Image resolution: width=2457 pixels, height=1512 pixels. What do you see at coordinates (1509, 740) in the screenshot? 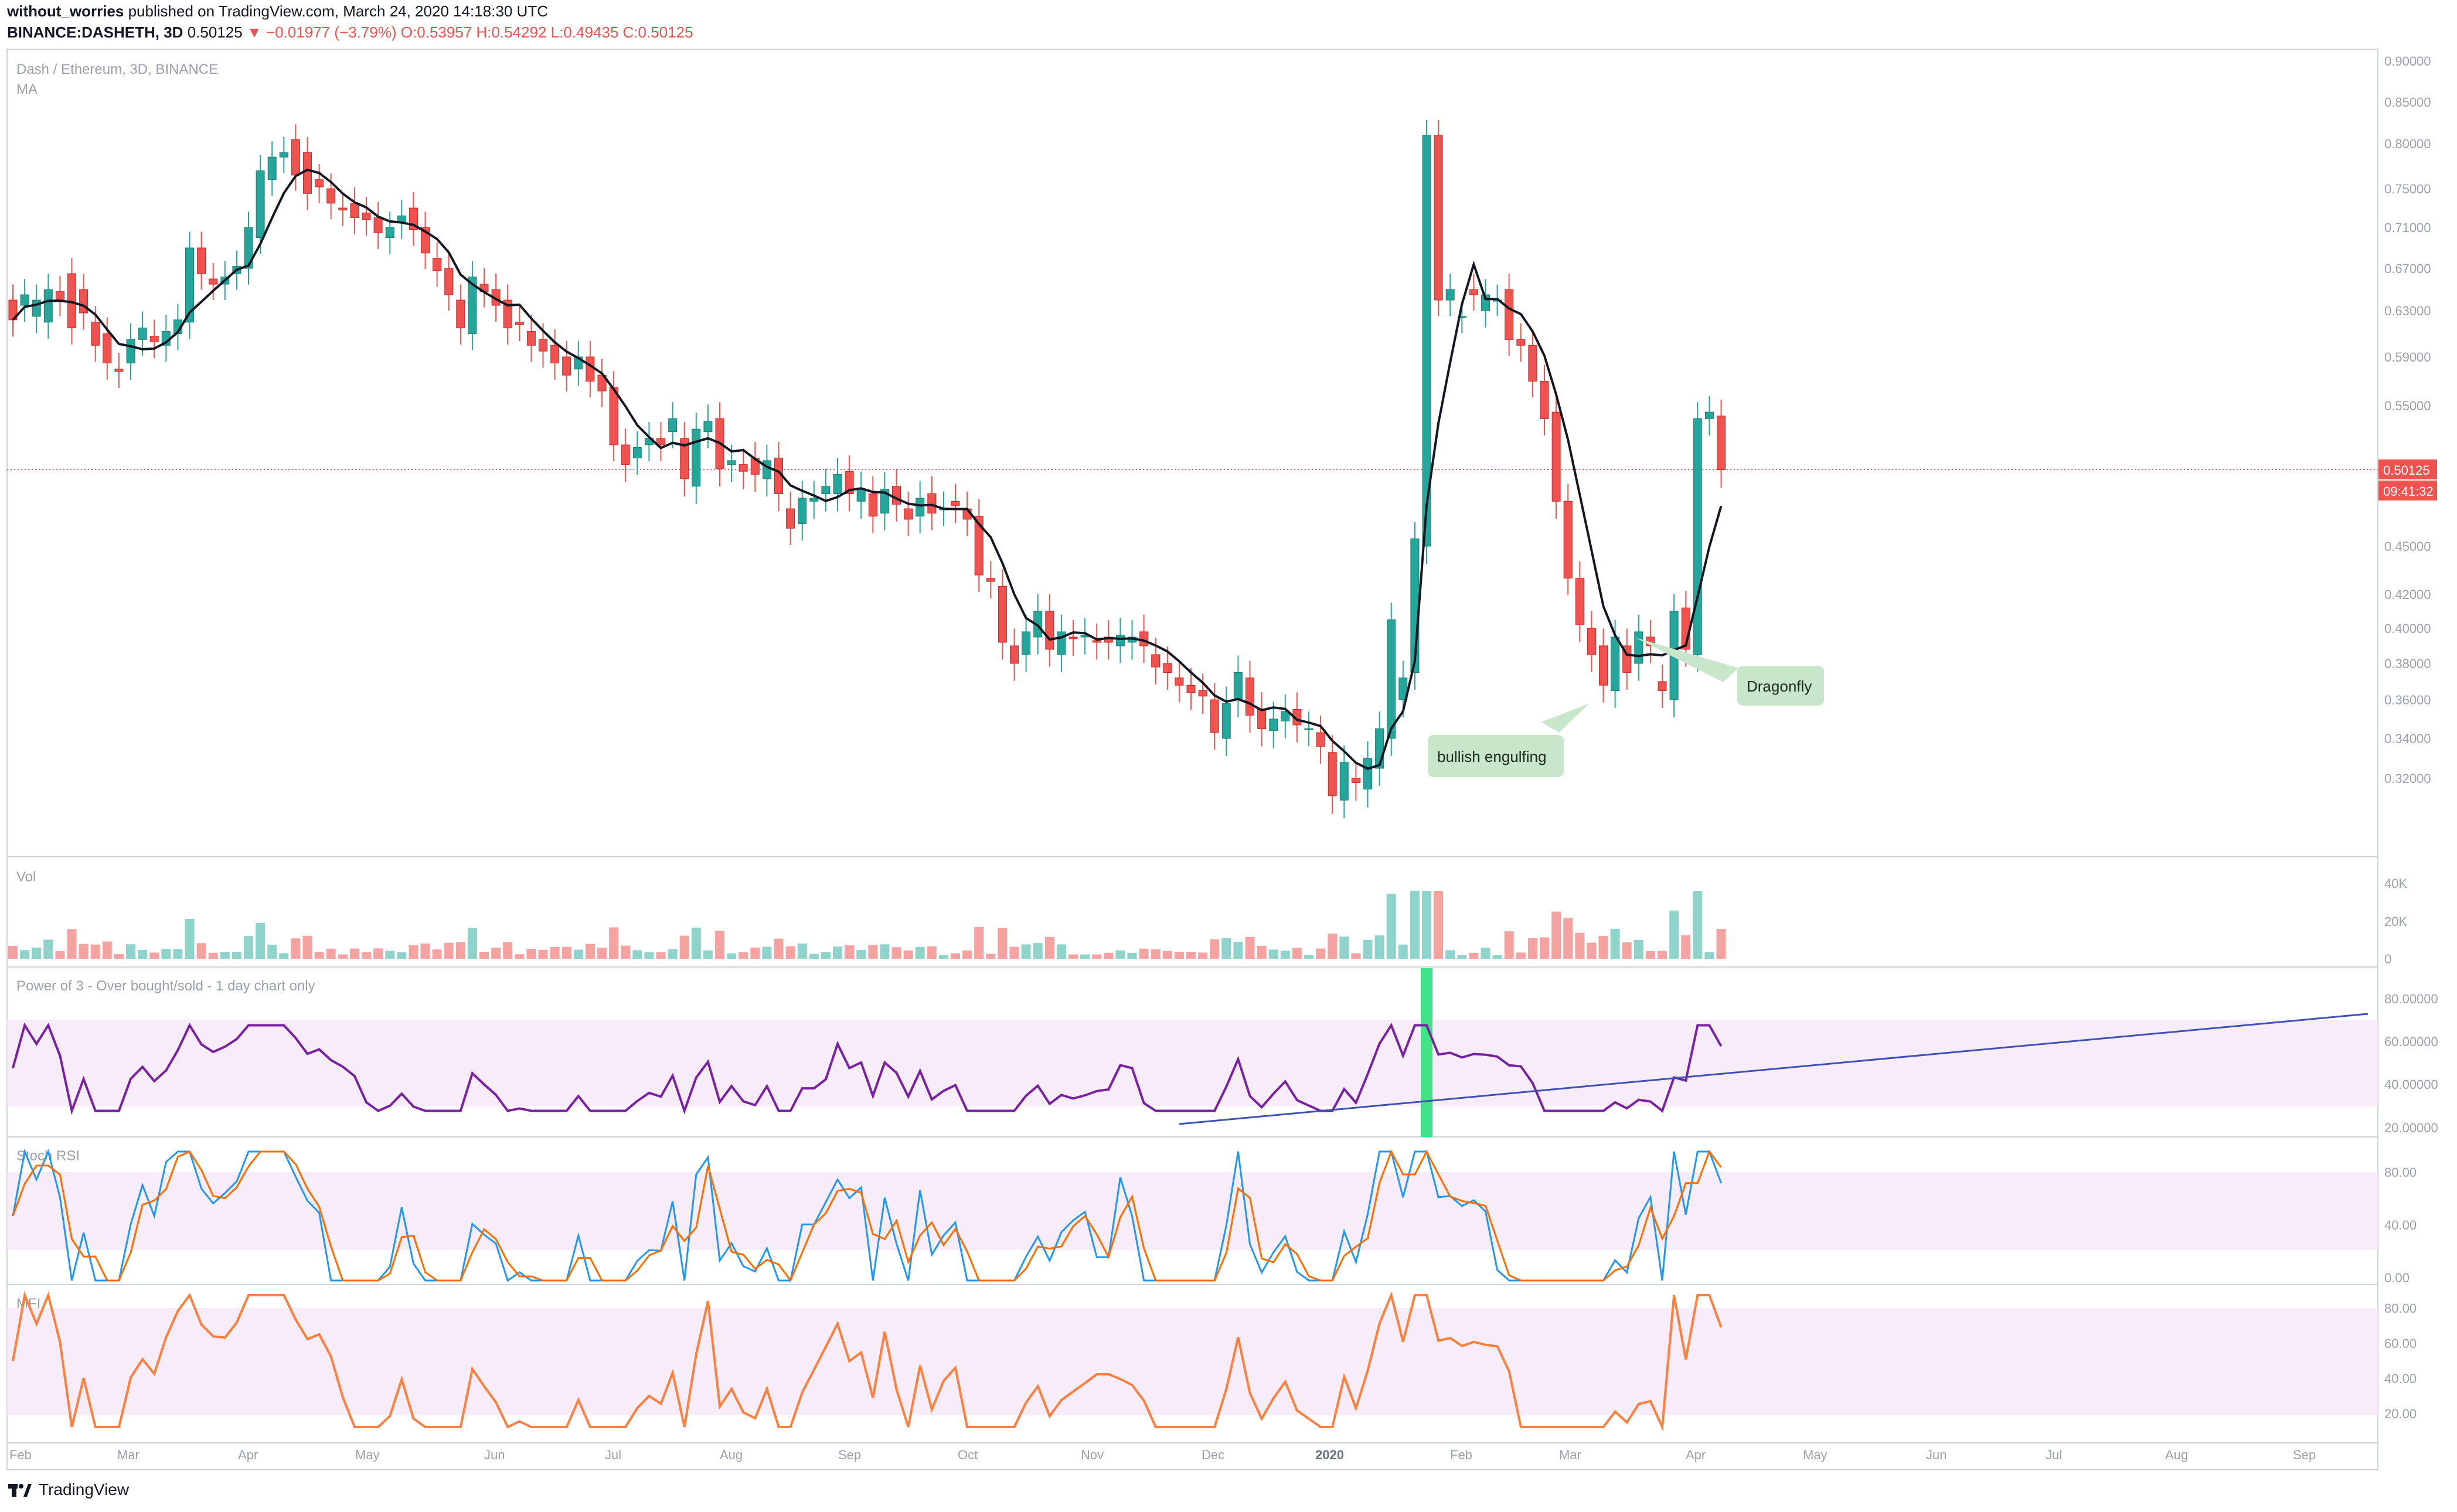
I see `bullish-engulfing-callout: bullish engulfing` at bounding box center [1509, 740].